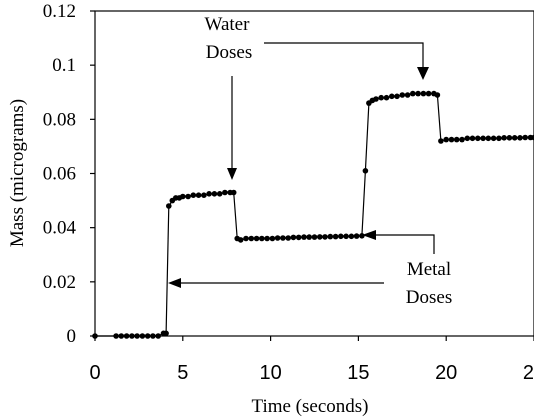 The image size is (534, 417). Describe the element at coordinates (72, 336) in the screenshot. I see `y-tick-label: 0` at that location.